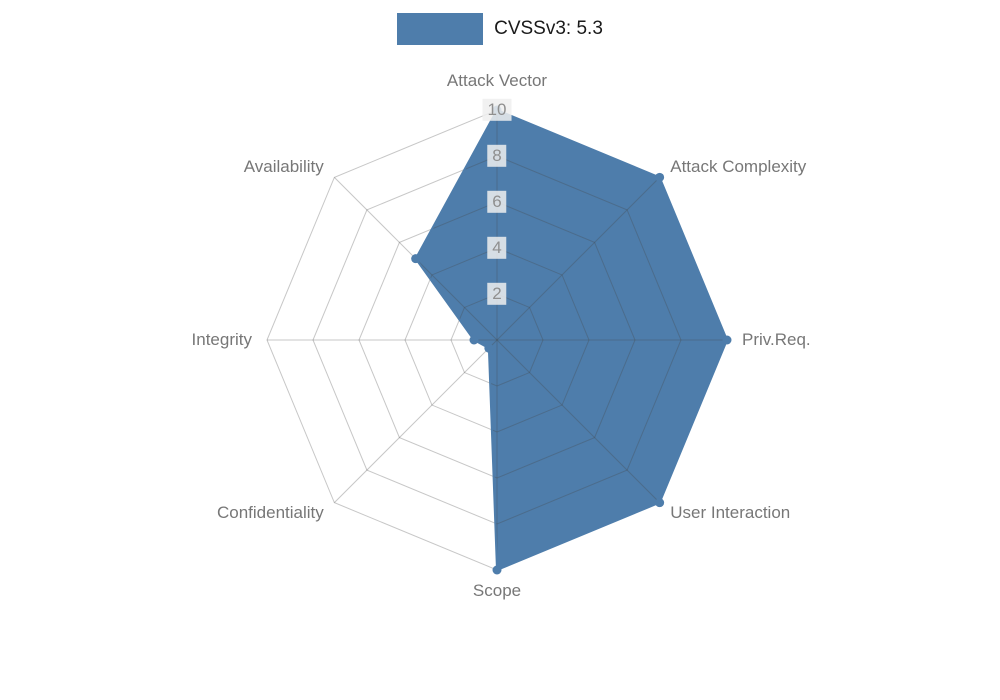 Image resolution: width=1000 pixels, height=700 pixels. I want to click on legend: CVSSv3: 5.3, so click(500, 29).